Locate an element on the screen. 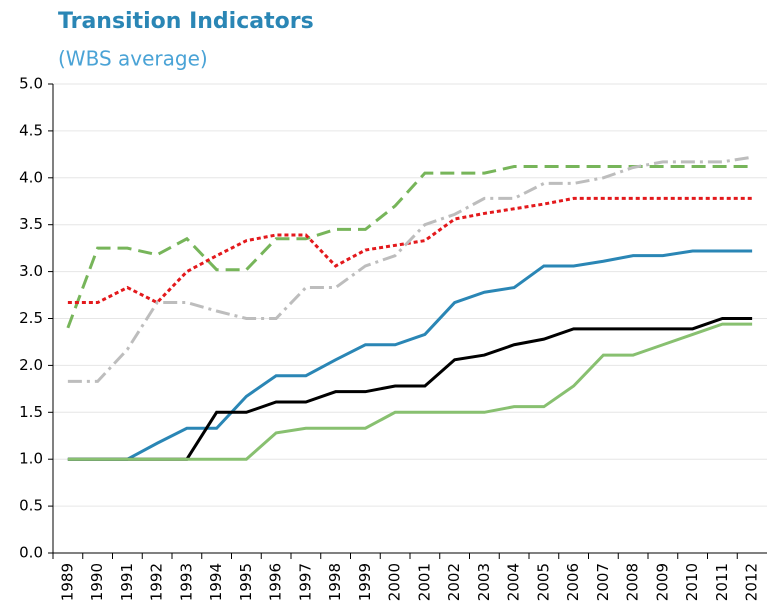  x-tick-label: 2011 is located at coordinates (722, 582).